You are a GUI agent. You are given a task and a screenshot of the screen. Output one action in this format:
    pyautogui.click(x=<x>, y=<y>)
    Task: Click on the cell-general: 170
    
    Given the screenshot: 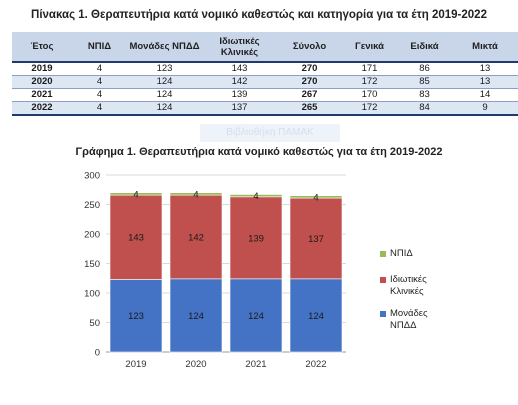 What is the action you would take?
    pyautogui.click(x=369, y=95)
    